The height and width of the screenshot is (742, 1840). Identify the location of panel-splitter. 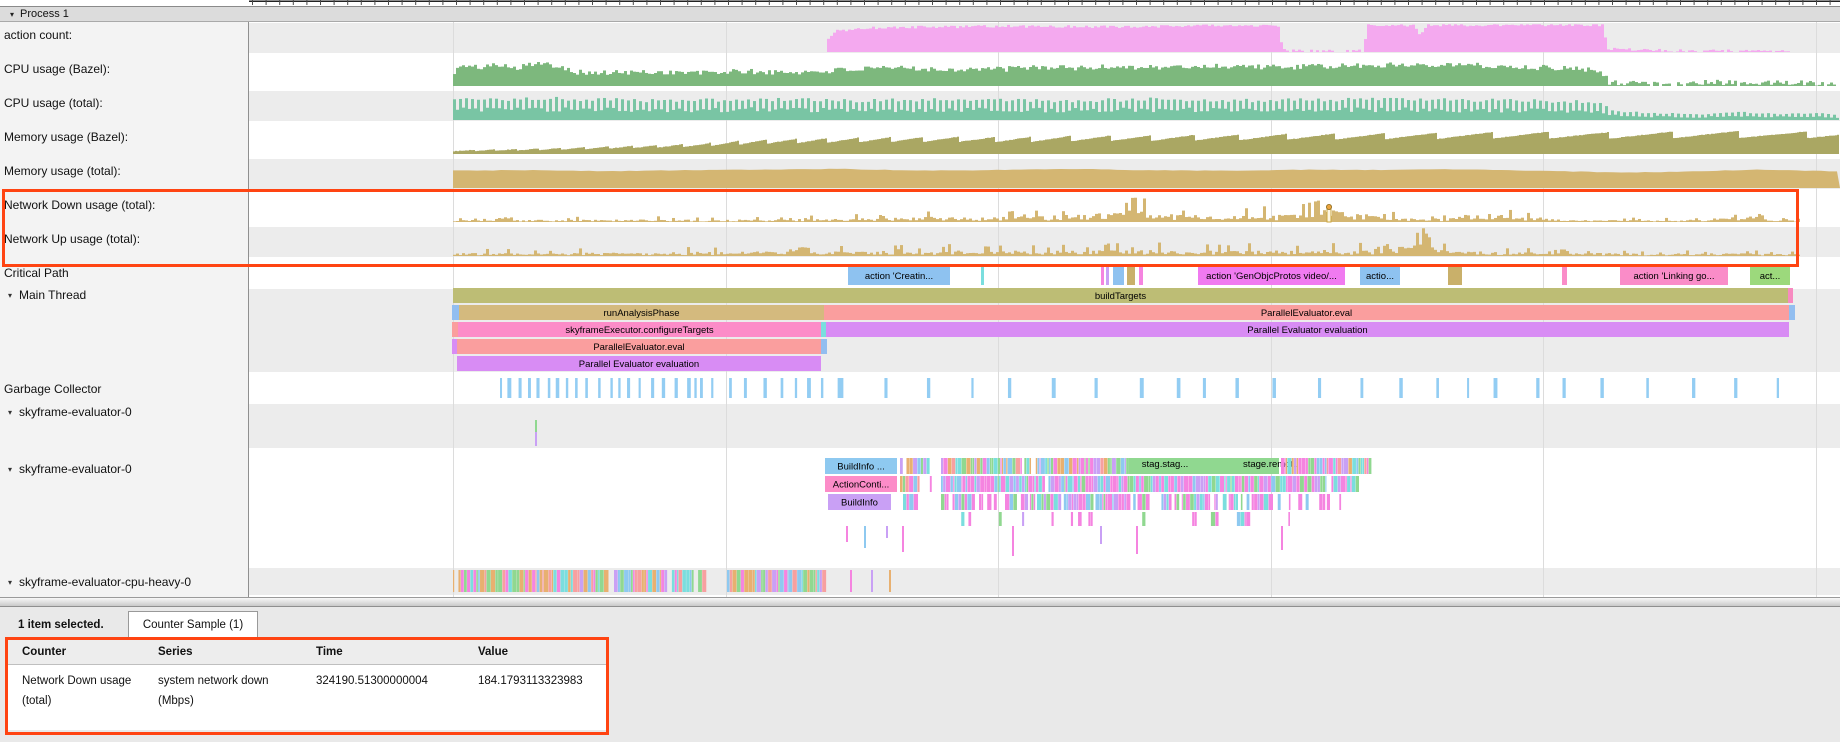
(920, 602).